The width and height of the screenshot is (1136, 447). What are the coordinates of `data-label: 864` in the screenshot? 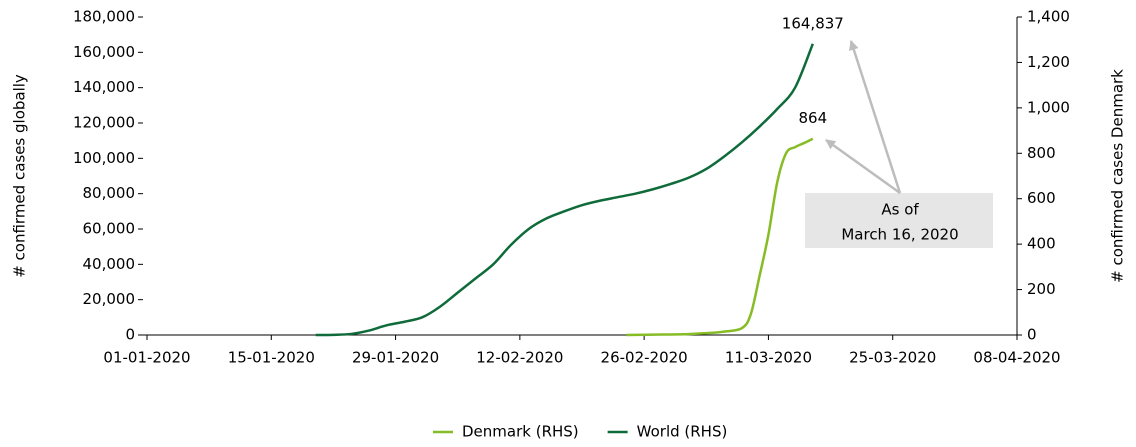 It's located at (812, 118).